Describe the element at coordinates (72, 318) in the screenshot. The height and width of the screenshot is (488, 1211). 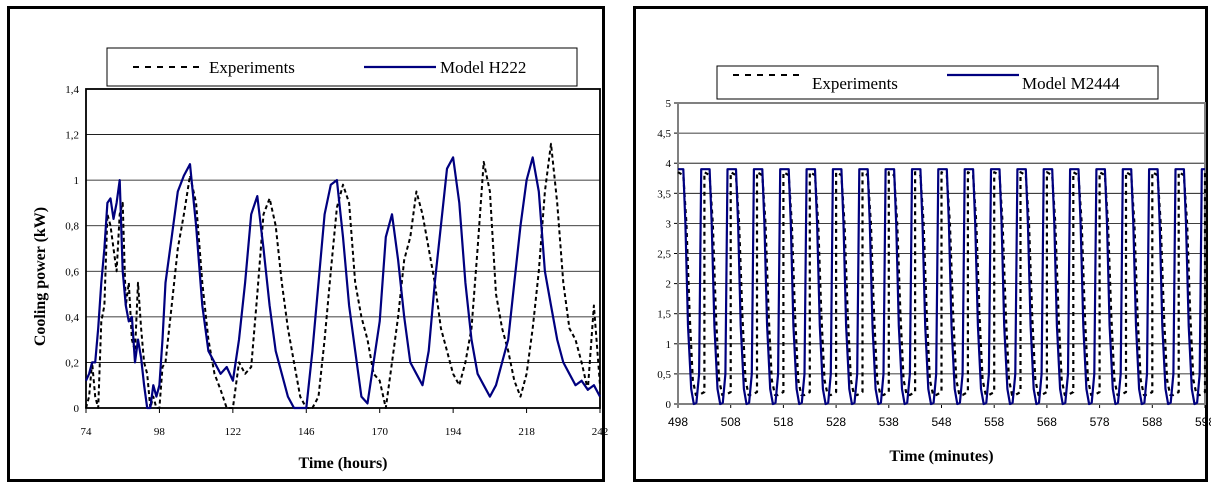
I see `y-tick-label: 0,4` at that location.